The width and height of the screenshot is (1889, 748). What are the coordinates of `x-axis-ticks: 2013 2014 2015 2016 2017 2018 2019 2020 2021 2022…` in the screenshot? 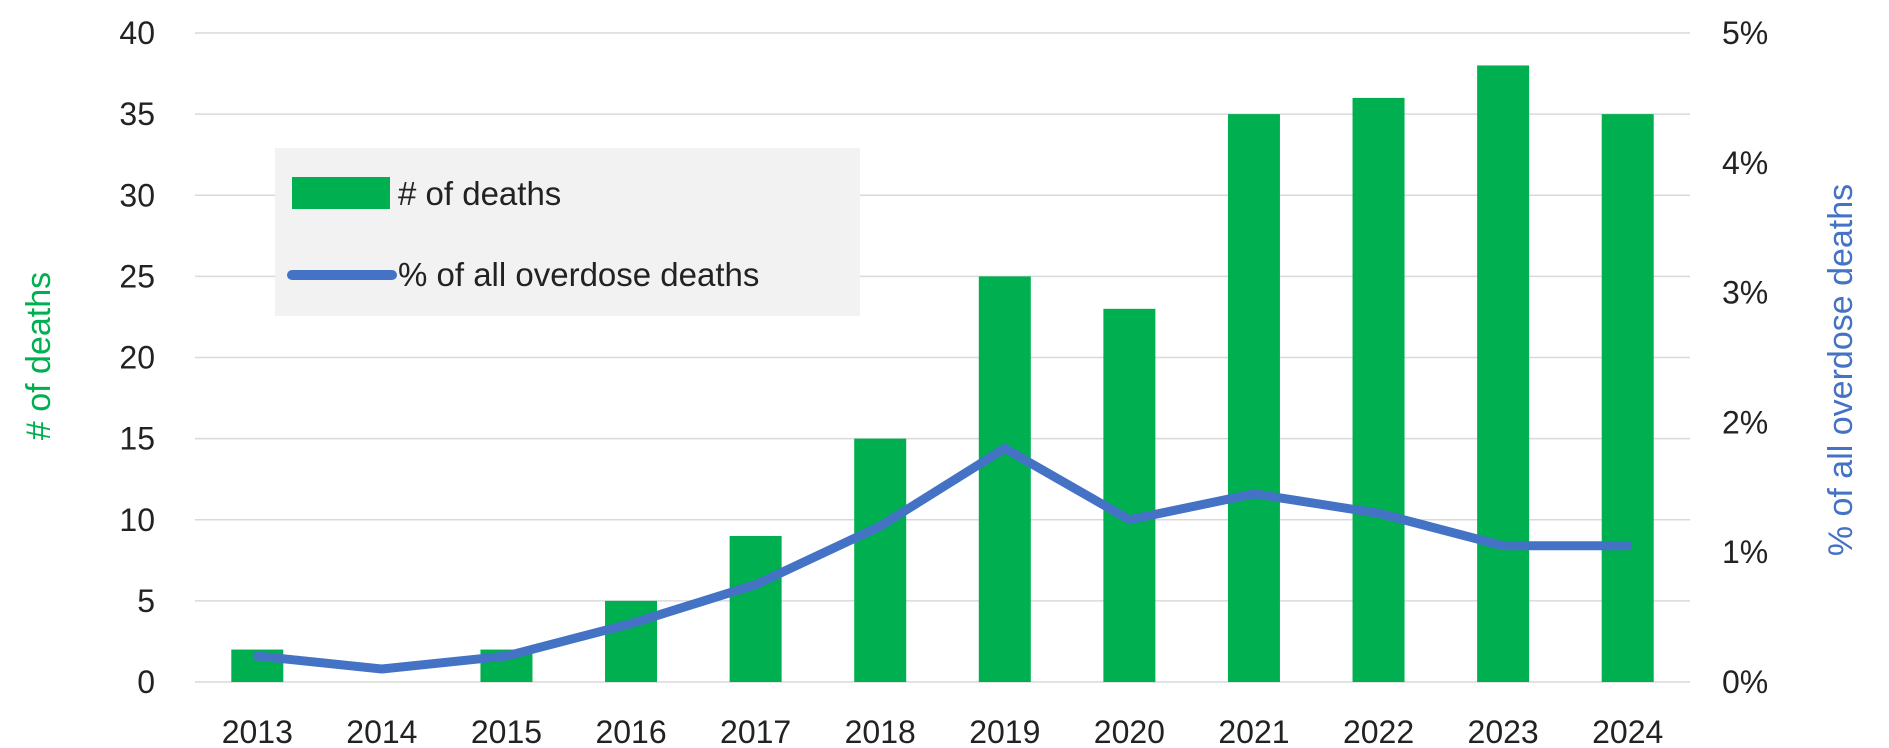 It's located at (943, 731).